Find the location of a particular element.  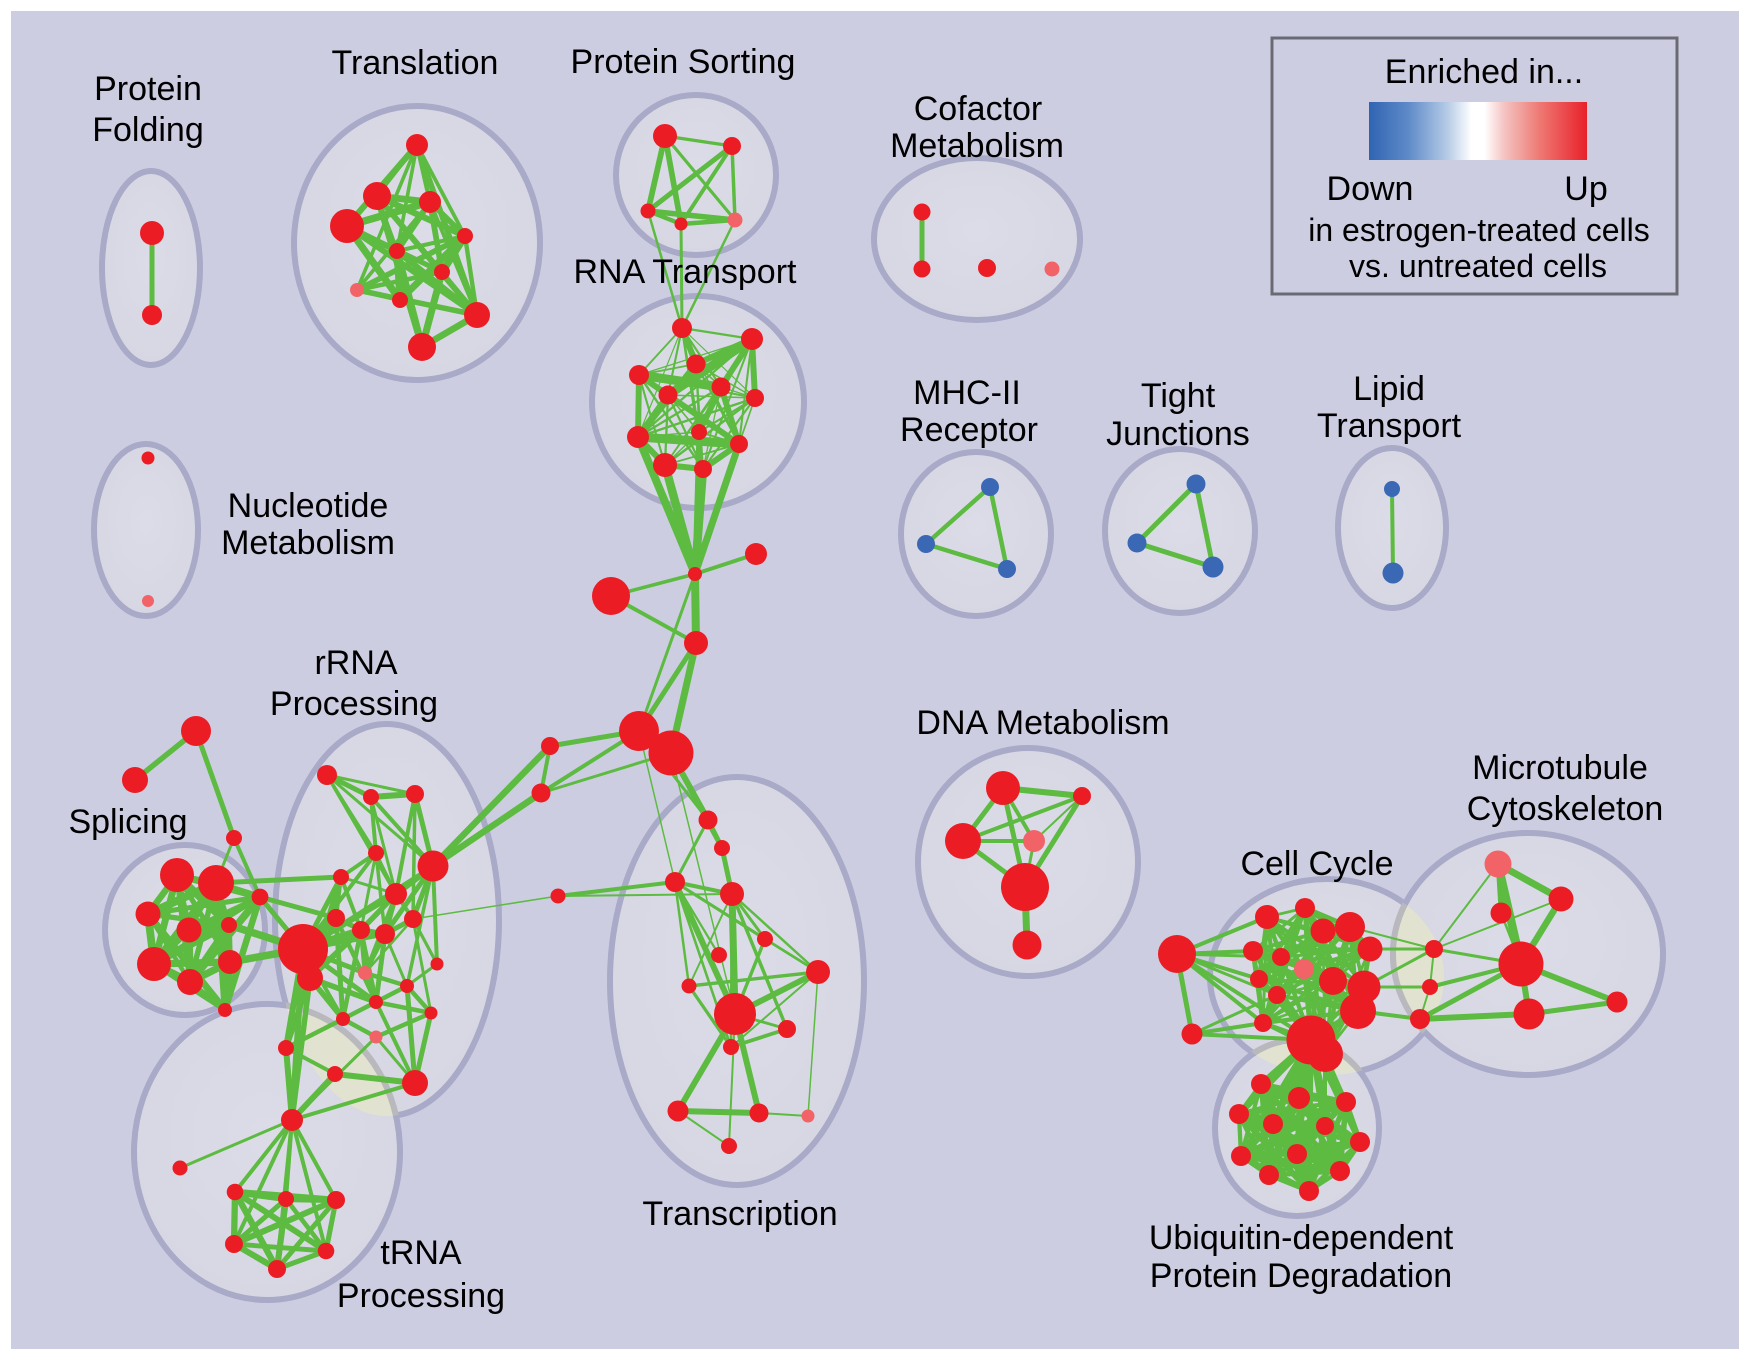

svg-text: Lipid is located at coordinates (1389, 389).